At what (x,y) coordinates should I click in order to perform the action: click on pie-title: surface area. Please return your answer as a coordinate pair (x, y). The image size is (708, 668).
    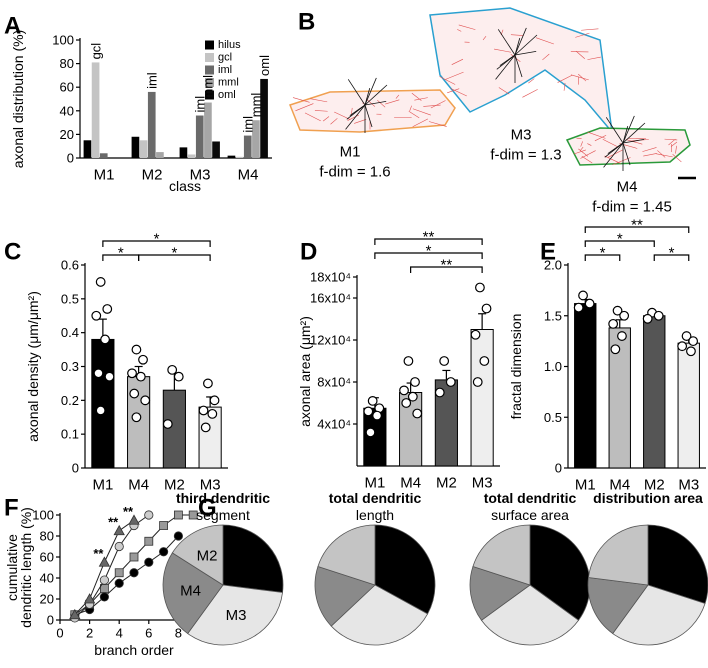
    Looking at the image, I should click on (530, 515).